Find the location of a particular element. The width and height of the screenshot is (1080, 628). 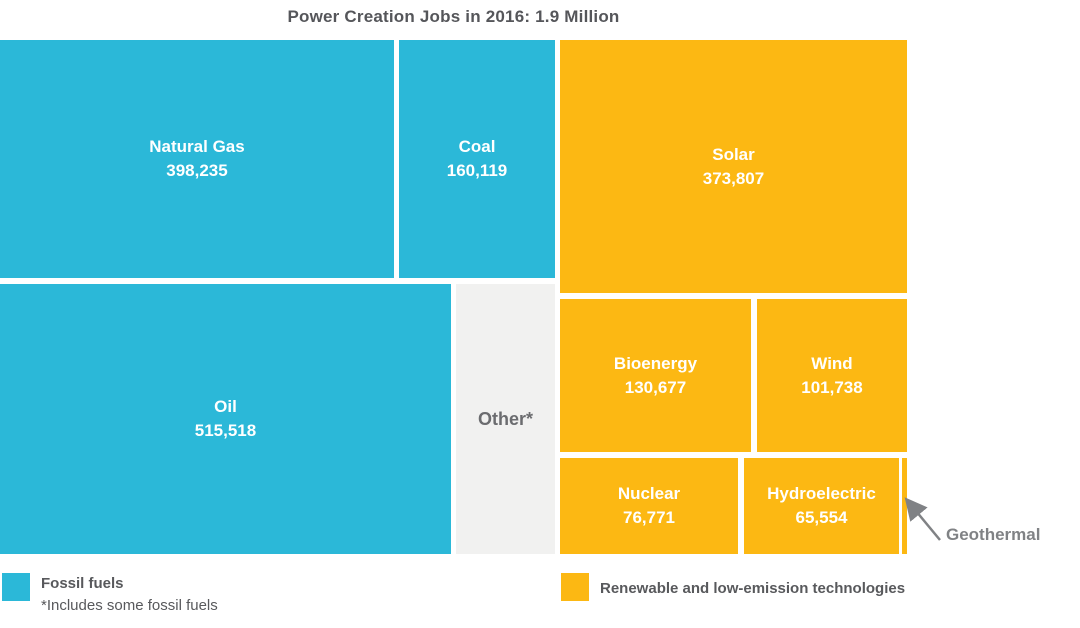

chart-title: Power Creation Jobs in 2016: 1.9 Million is located at coordinates (453, 16).